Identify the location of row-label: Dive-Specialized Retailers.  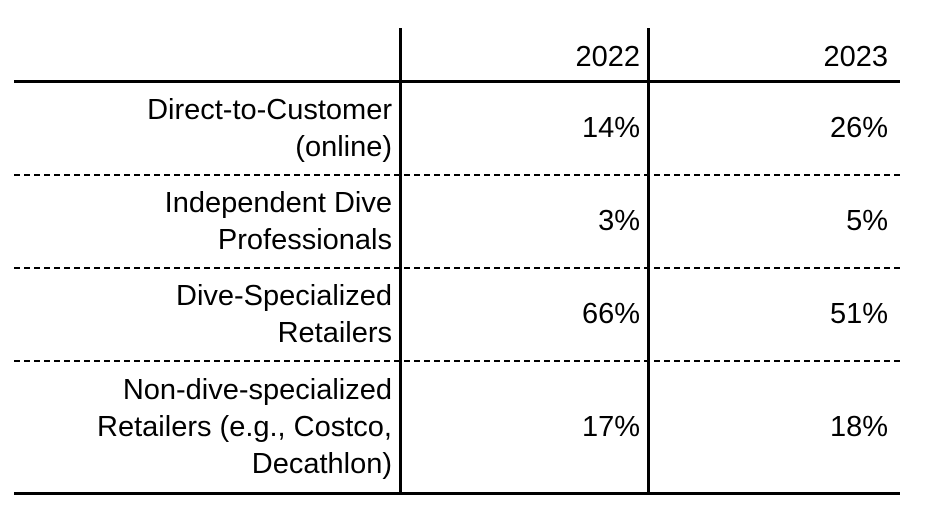
(284, 314).